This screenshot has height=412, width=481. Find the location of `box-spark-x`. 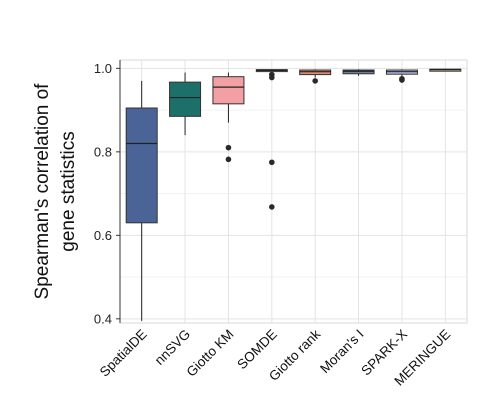

box-spark-x is located at coordinates (401, 76).